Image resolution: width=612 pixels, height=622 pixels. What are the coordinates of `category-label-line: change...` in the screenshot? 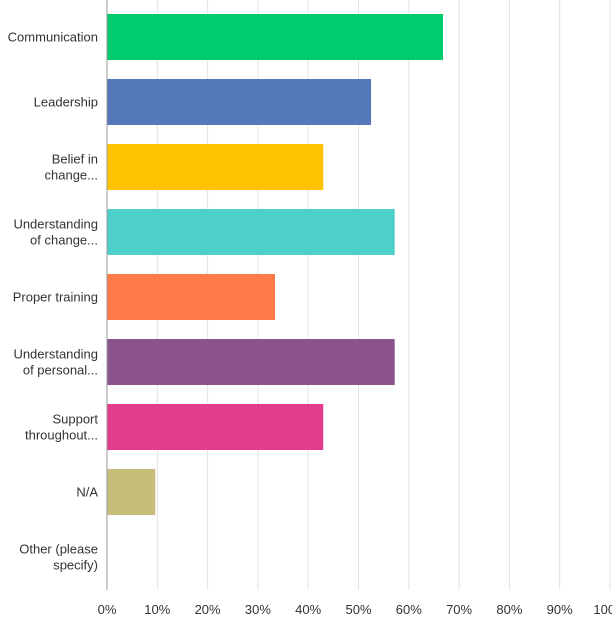 It's located at (72, 175).